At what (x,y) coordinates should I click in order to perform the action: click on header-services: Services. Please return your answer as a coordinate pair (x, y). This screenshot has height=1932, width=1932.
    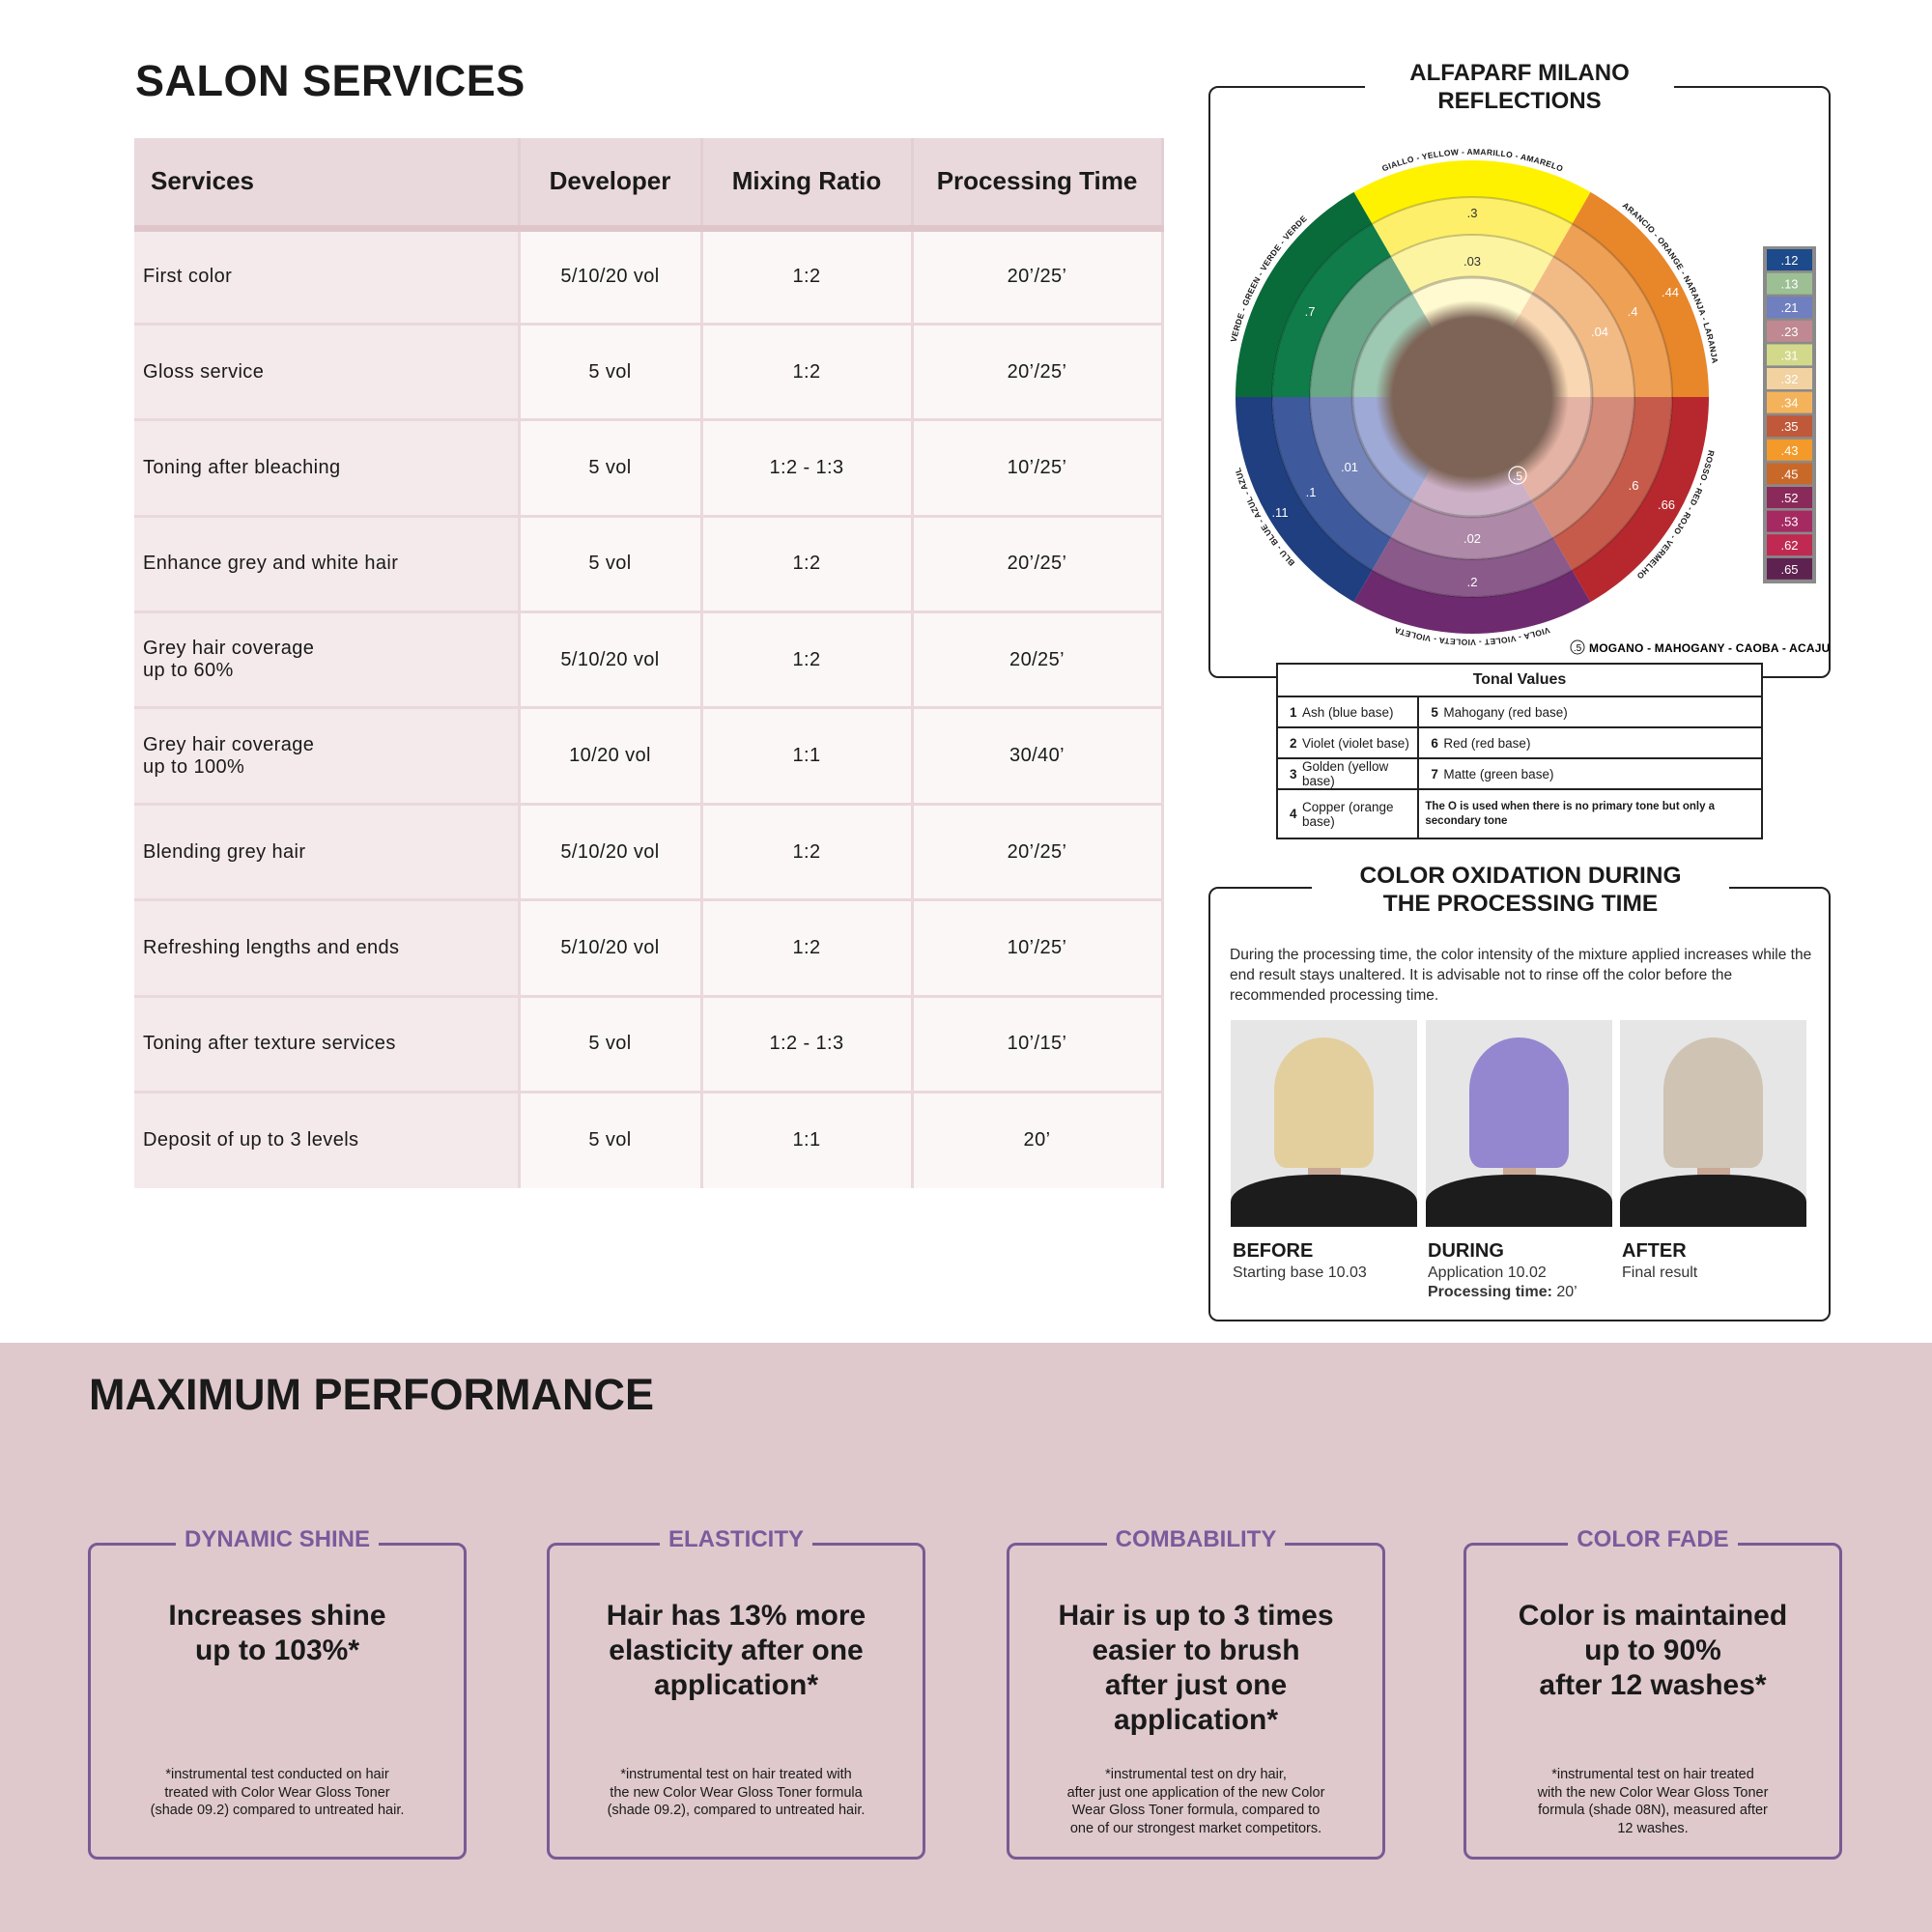
    Looking at the image, I should click on (327, 185).